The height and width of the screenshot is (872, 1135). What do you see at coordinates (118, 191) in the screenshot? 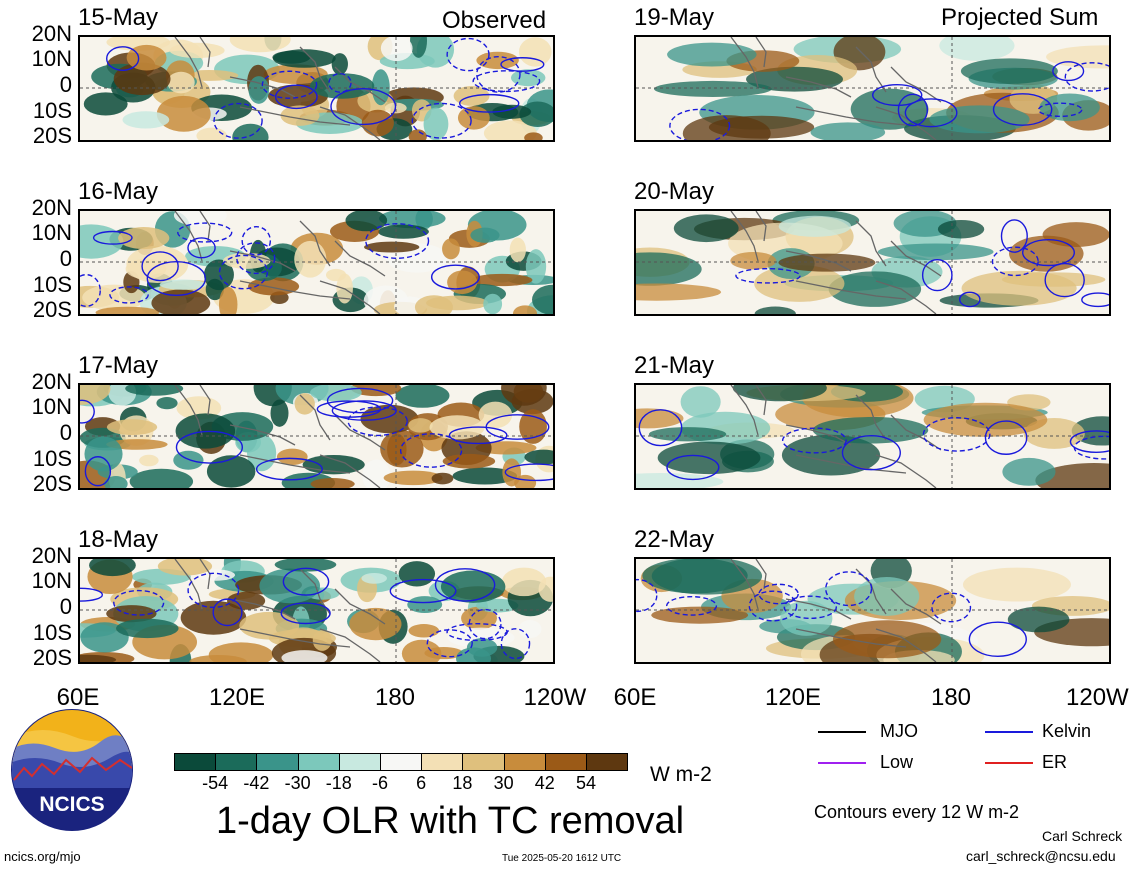
I see `panel-date-label: 16-May` at bounding box center [118, 191].